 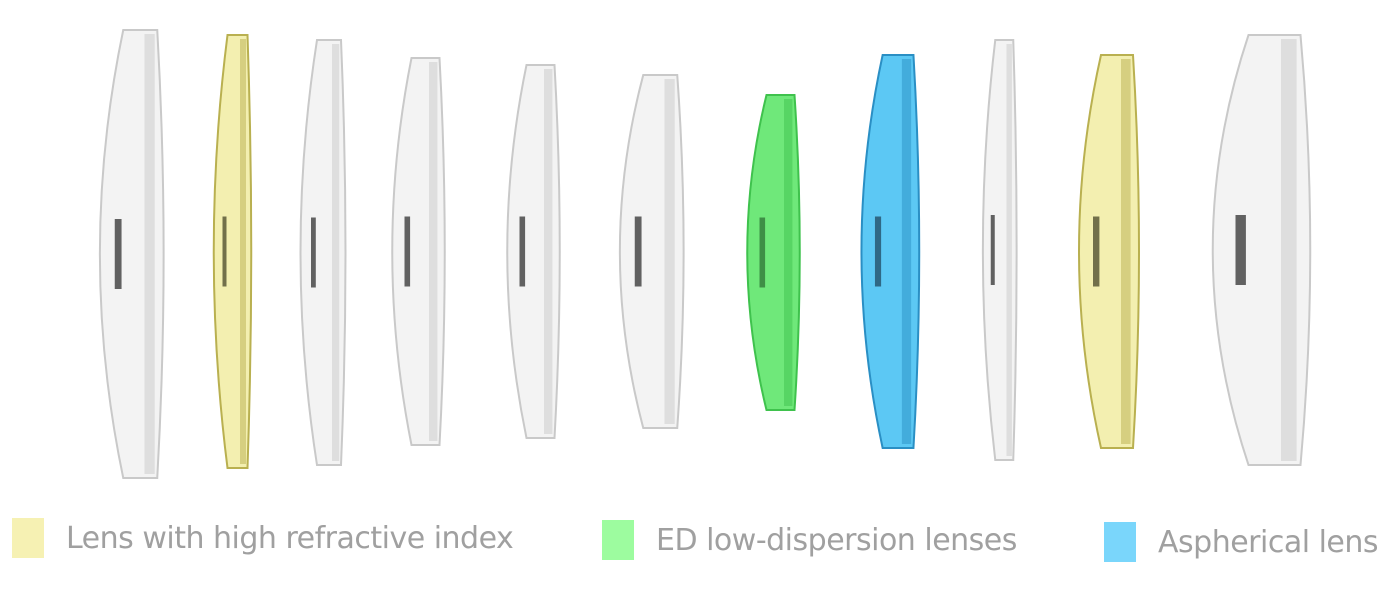 What do you see at coordinates (1268, 542) in the screenshot?
I see `legend-label: Aspherical lens` at bounding box center [1268, 542].